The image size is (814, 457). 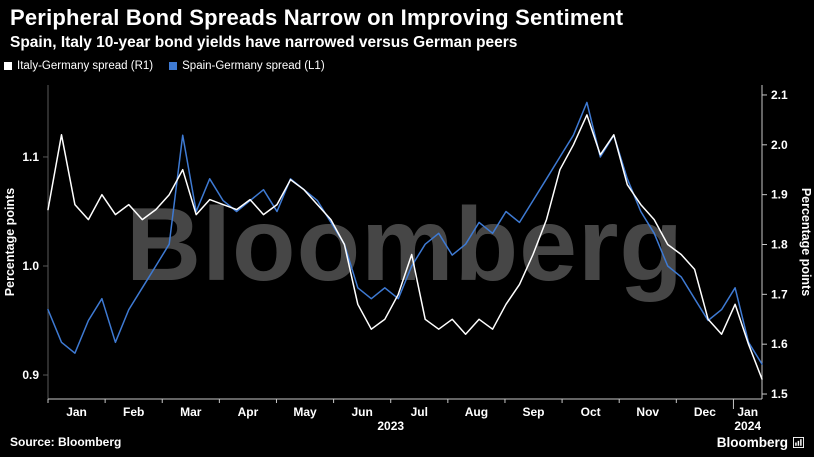 What do you see at coordinates (253, 66) in the screenshot?
I see `legend-label-spain: Spain-Germany spread (L1)` at bounding box center [253, 66].